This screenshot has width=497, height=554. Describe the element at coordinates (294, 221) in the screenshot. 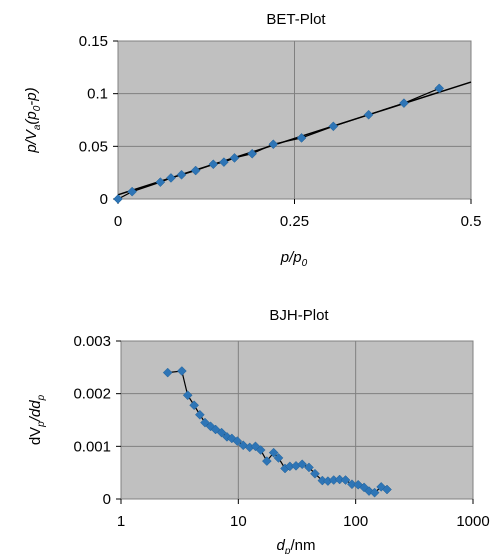

I see `x-tick-label: 0.25` at that location.